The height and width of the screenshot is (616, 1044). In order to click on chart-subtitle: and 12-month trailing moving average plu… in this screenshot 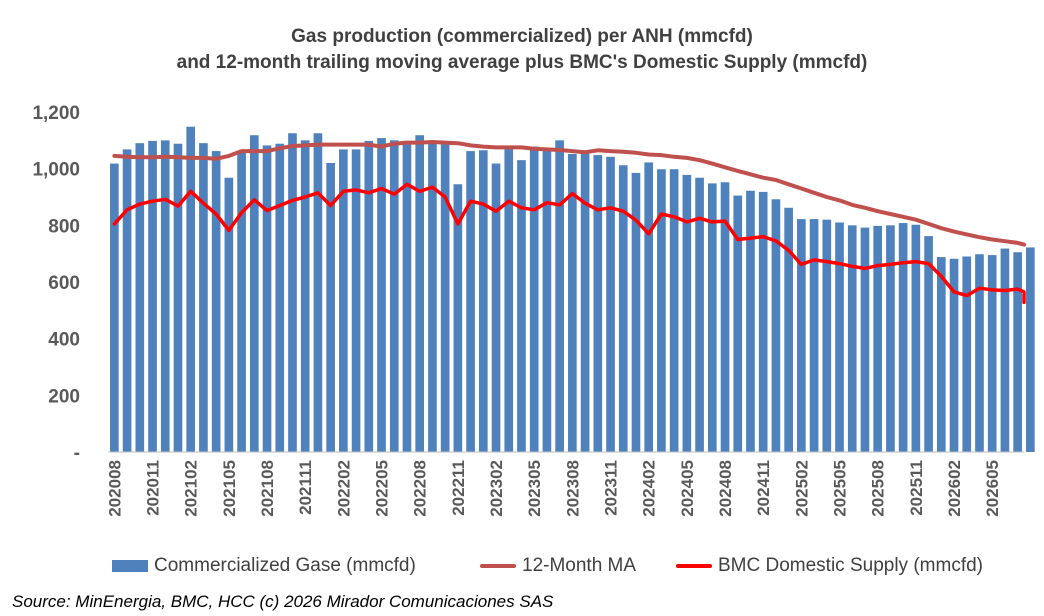, I will do `click(522, 62)`.